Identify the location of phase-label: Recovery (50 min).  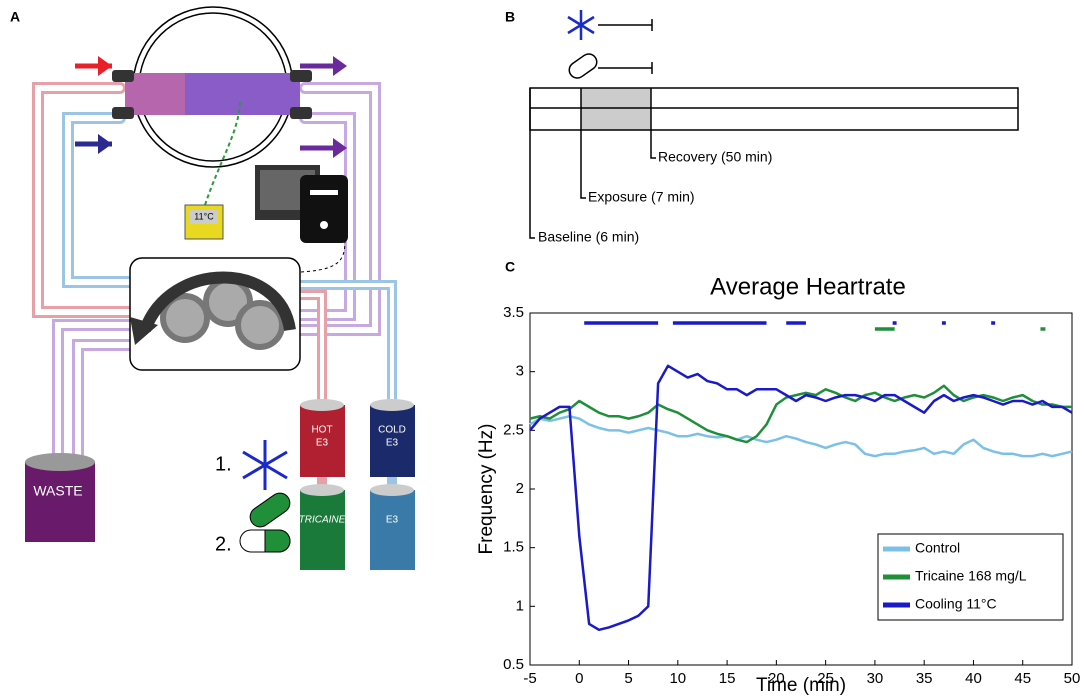
(715, 157).